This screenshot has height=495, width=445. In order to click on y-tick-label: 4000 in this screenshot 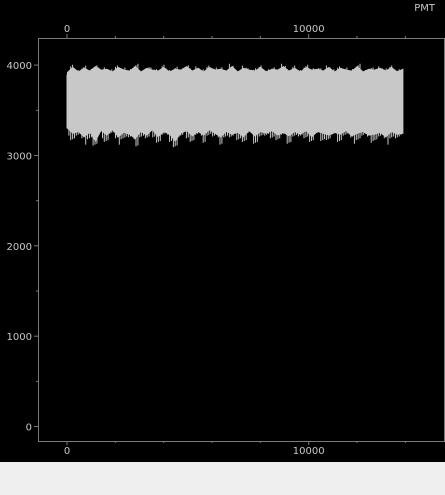, I will do `click(19, 66)`.